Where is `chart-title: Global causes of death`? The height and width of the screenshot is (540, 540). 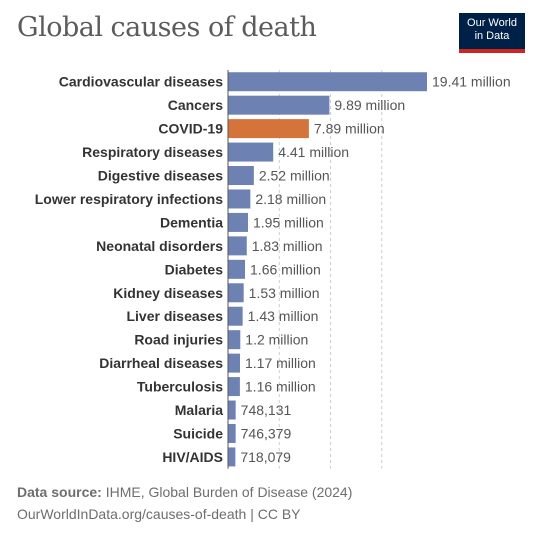
chart-title: Global causes of death is located at coordinates (167, 27).